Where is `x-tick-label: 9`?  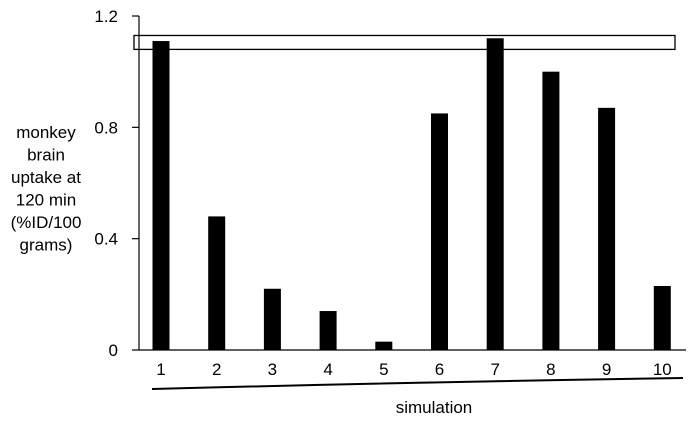
x-tick-label: 9 is located at coordinates (606, 369).